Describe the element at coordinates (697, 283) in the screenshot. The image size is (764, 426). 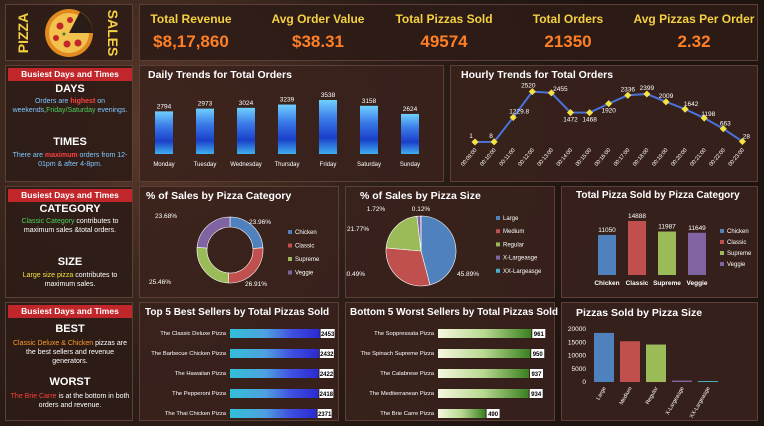
I see `cat-total-category-label: Veggie` at that location.